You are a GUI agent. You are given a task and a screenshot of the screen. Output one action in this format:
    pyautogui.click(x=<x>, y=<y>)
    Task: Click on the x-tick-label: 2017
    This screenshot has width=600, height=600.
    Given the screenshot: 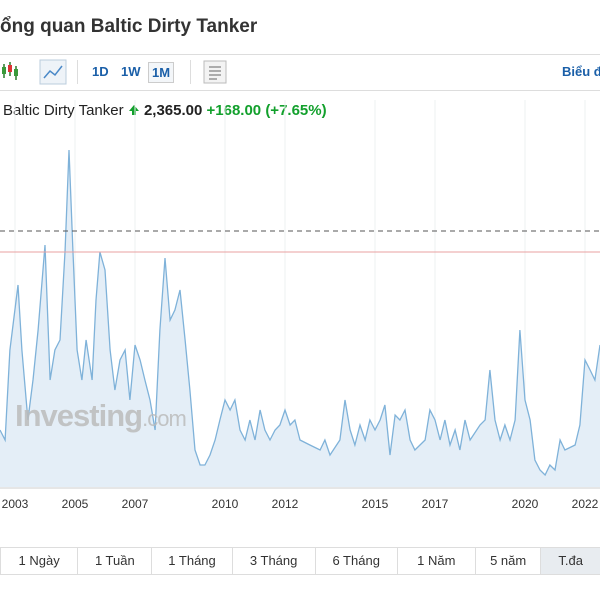 What is the action you would take?
    pyautogui.click(x=435, y=504)
    